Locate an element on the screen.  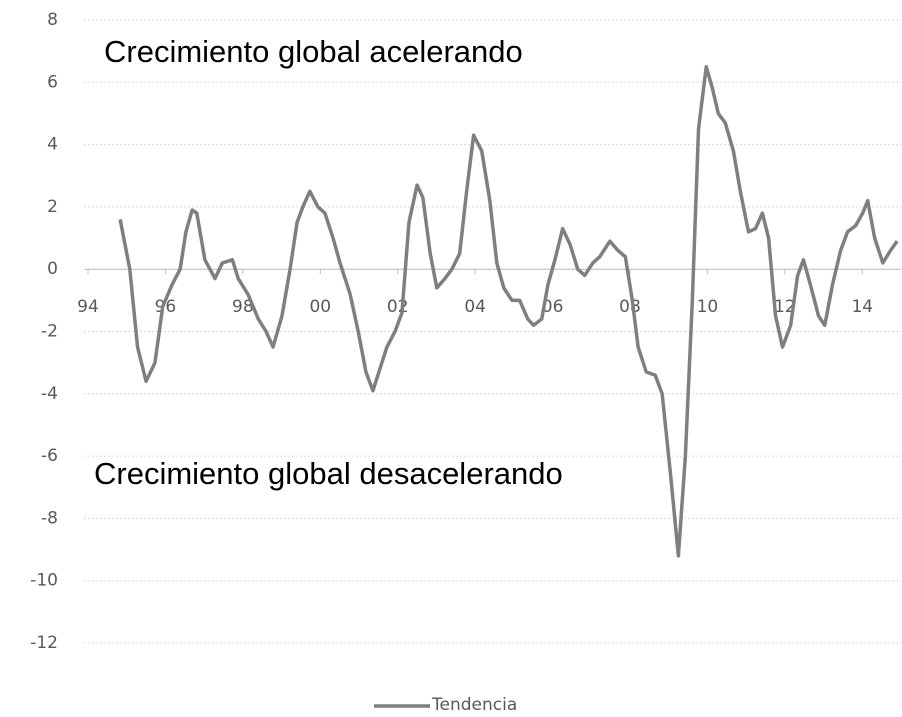
y-tick-label: -6 is located at coordinates (49, 456).